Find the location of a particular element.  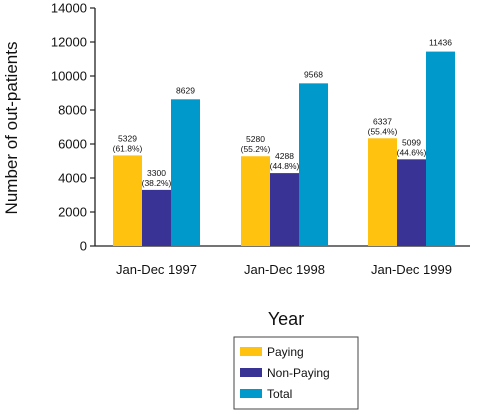

y-tick-label: 2000 is located at coordinates (72, 212).